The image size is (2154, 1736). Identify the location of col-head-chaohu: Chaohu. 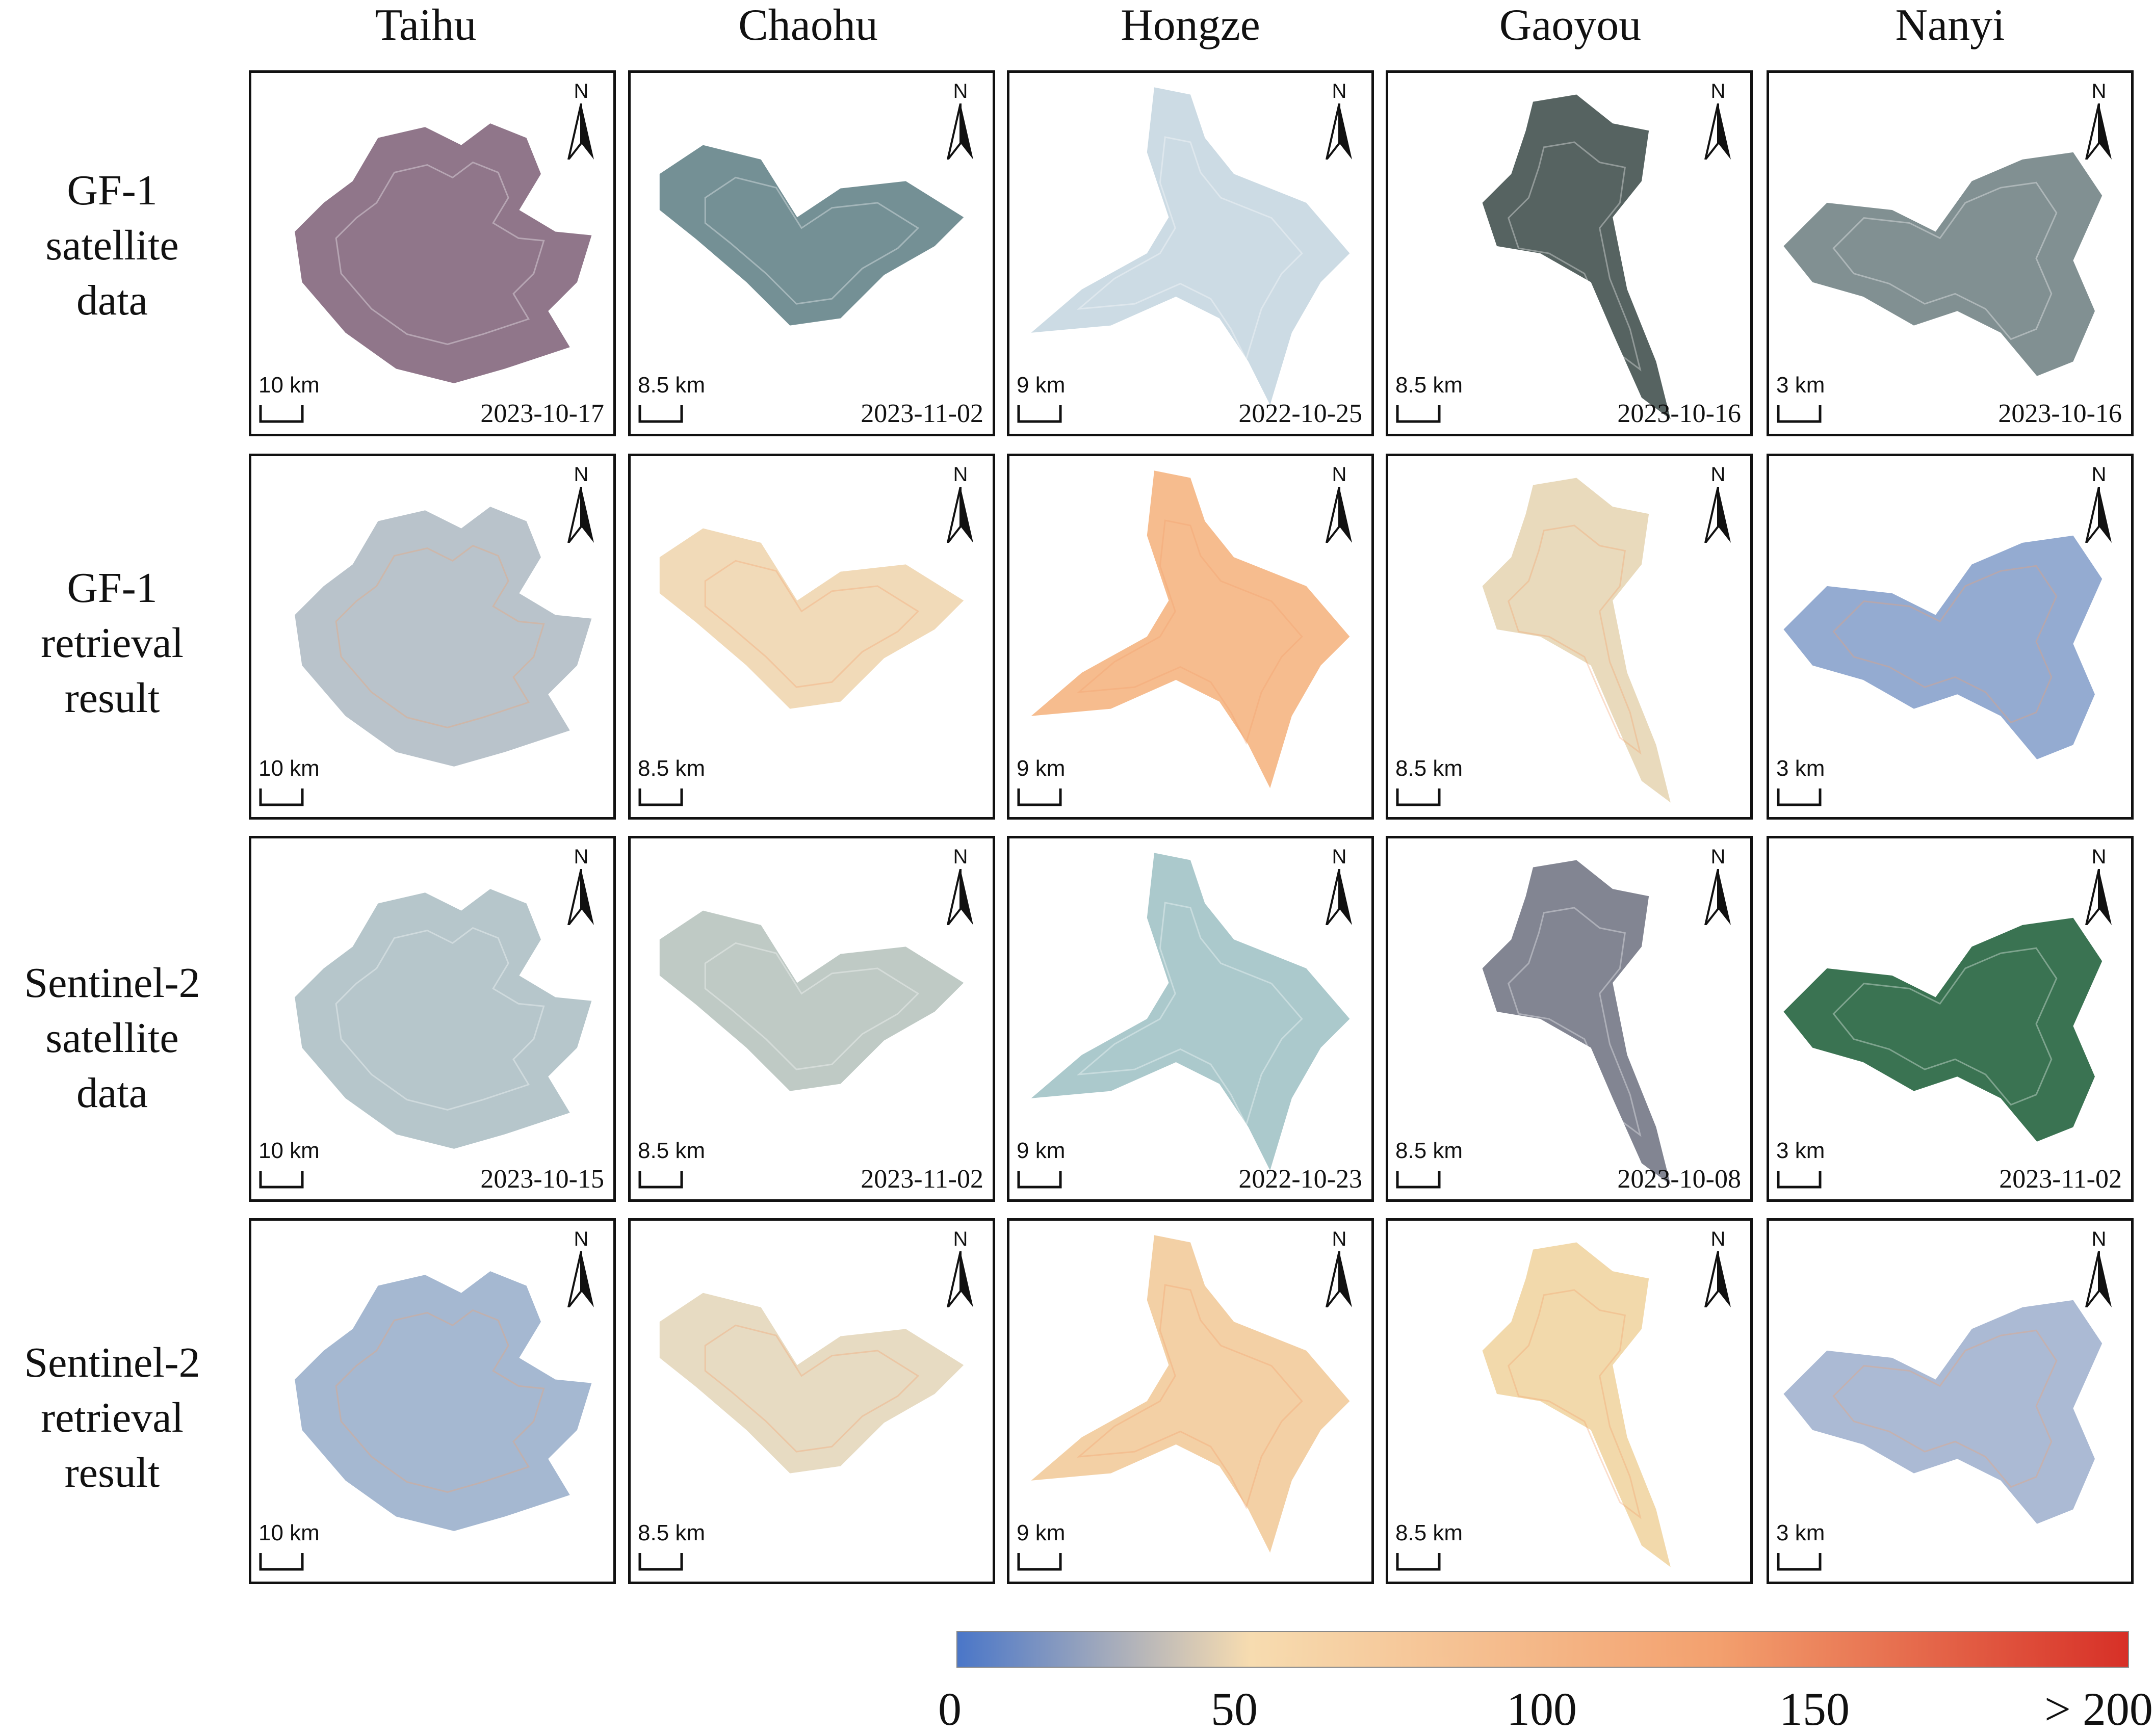
(808, 26).